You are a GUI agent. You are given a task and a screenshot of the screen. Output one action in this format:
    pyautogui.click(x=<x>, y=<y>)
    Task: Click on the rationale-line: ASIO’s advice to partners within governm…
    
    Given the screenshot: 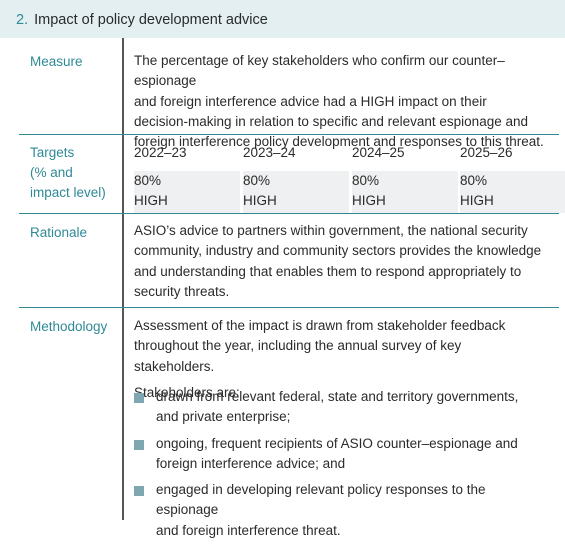 What is the action you would take?
    pyautogui.click(x=331, y=230)
    